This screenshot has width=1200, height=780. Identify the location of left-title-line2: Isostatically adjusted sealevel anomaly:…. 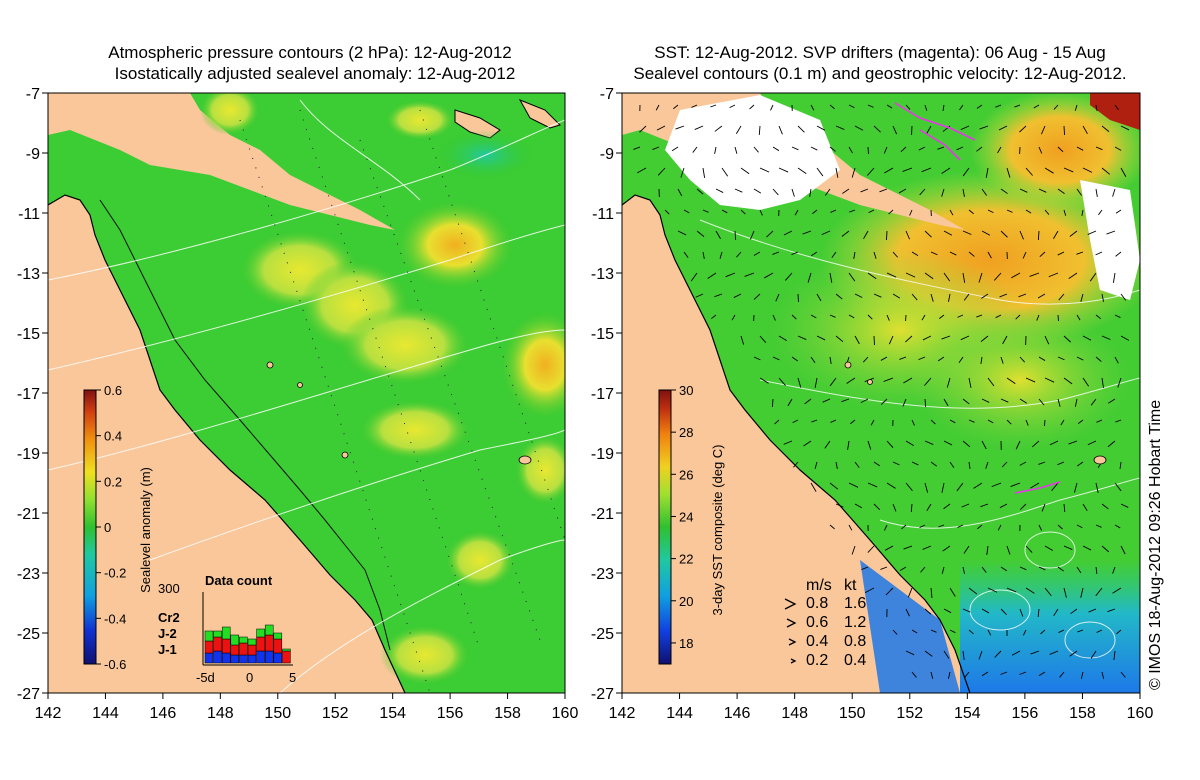
(315, 73).